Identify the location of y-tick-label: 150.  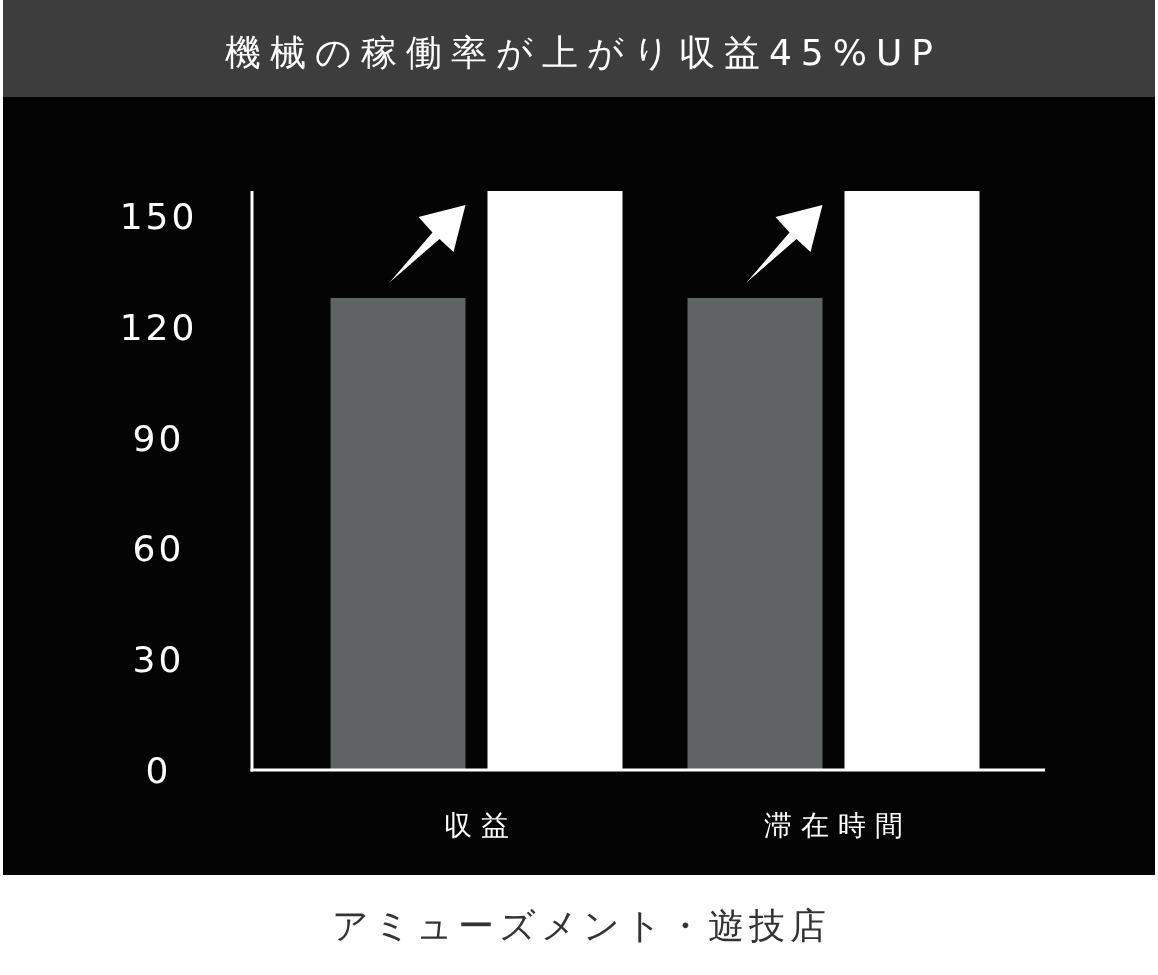
(158, 217).